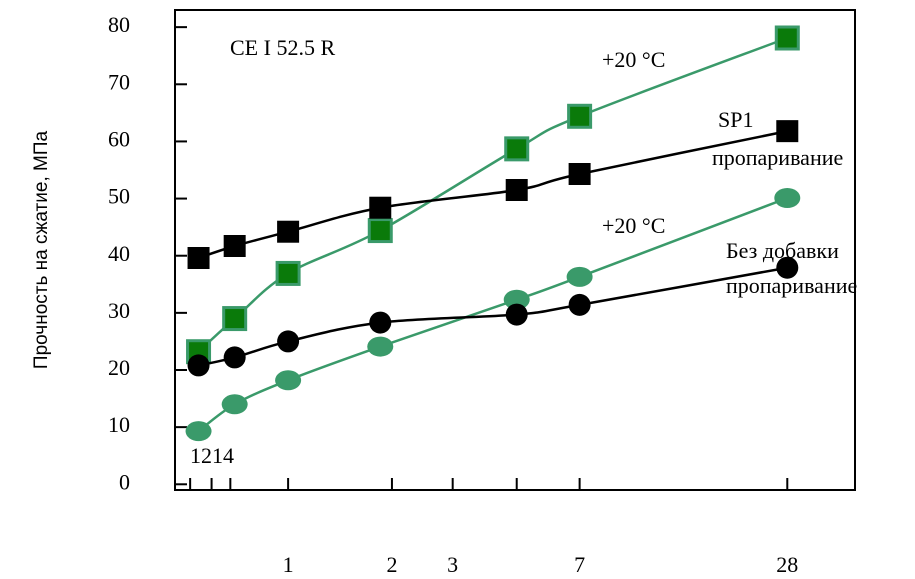 The height and width of the screenshot is (579, 915). Describe the element at coordinates (119, 367) in the screenshot. I see `y-tick-label: 20` at that location.